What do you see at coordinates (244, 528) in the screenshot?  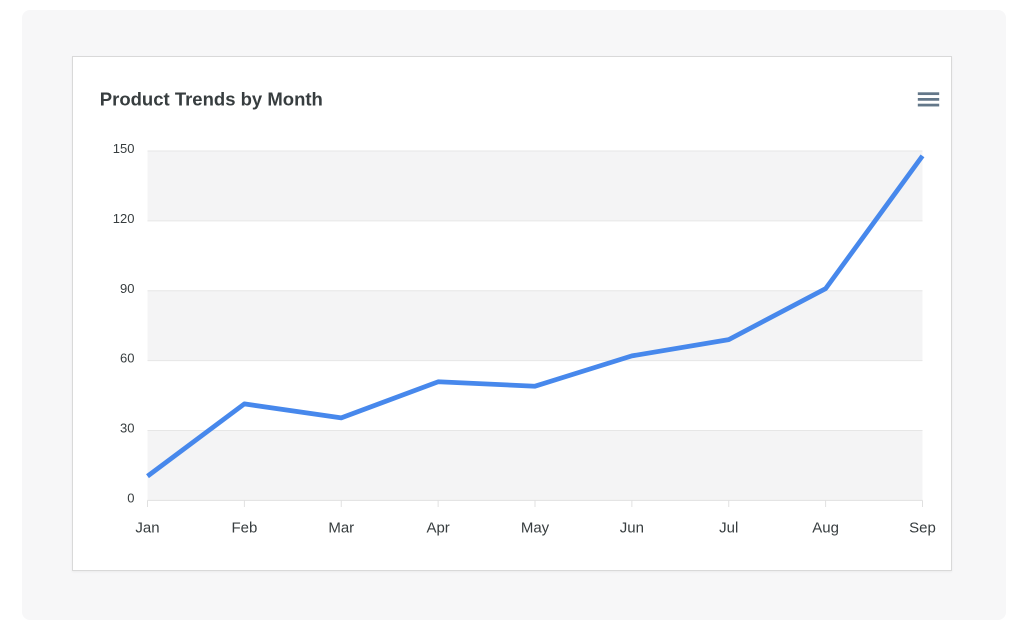 I see `svg-text: Feb` at bounding box center [244, 528].